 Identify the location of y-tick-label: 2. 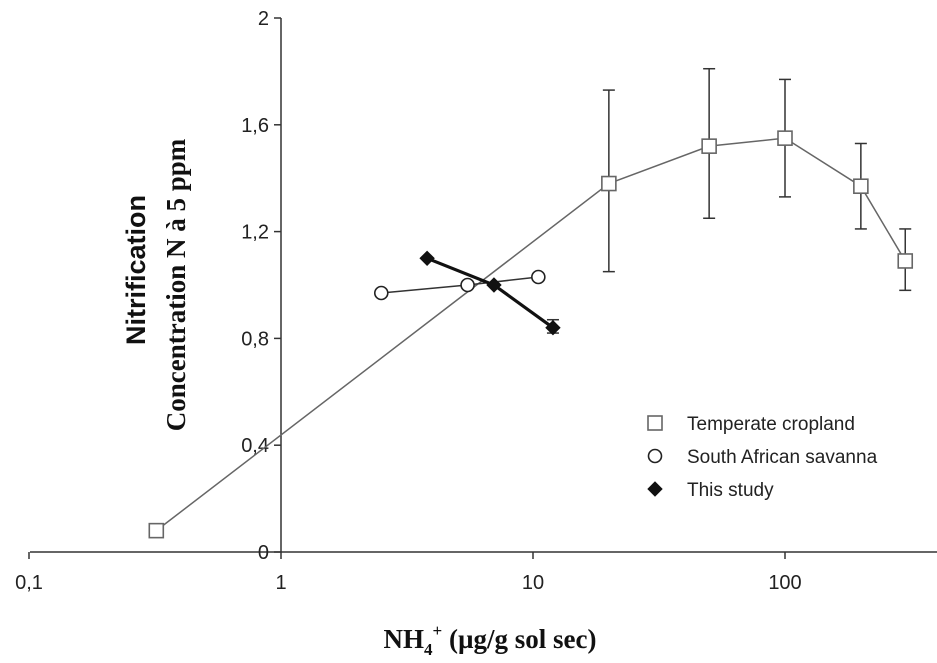
(263, 19).